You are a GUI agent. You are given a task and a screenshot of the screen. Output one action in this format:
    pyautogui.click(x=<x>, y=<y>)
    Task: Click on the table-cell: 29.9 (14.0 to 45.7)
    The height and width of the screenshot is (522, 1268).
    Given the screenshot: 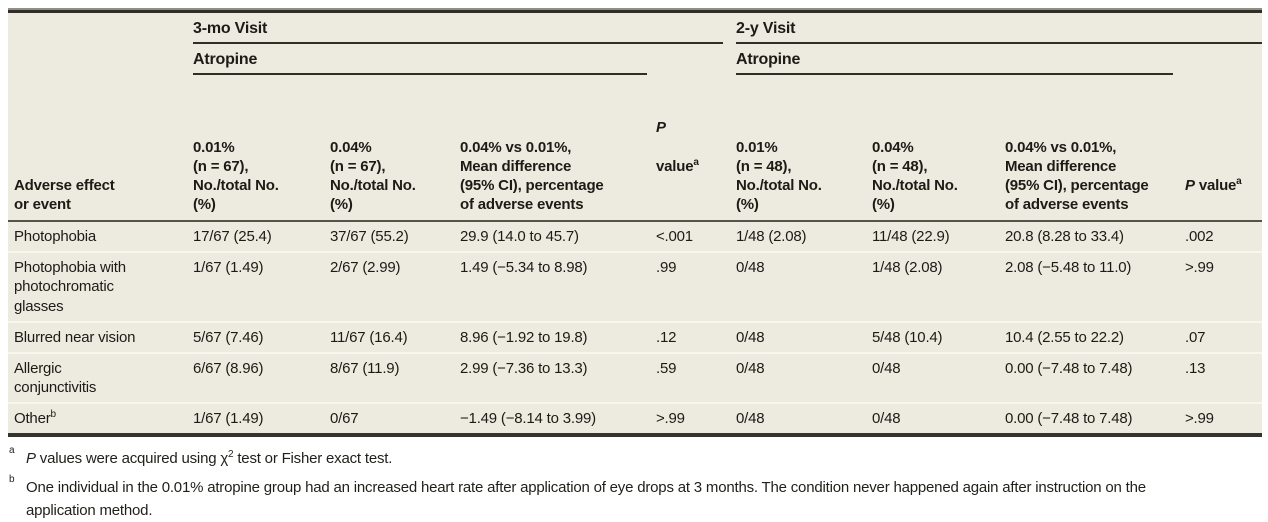 What is the action you would take?
    pyautogui.click(x=519, y=237)
    